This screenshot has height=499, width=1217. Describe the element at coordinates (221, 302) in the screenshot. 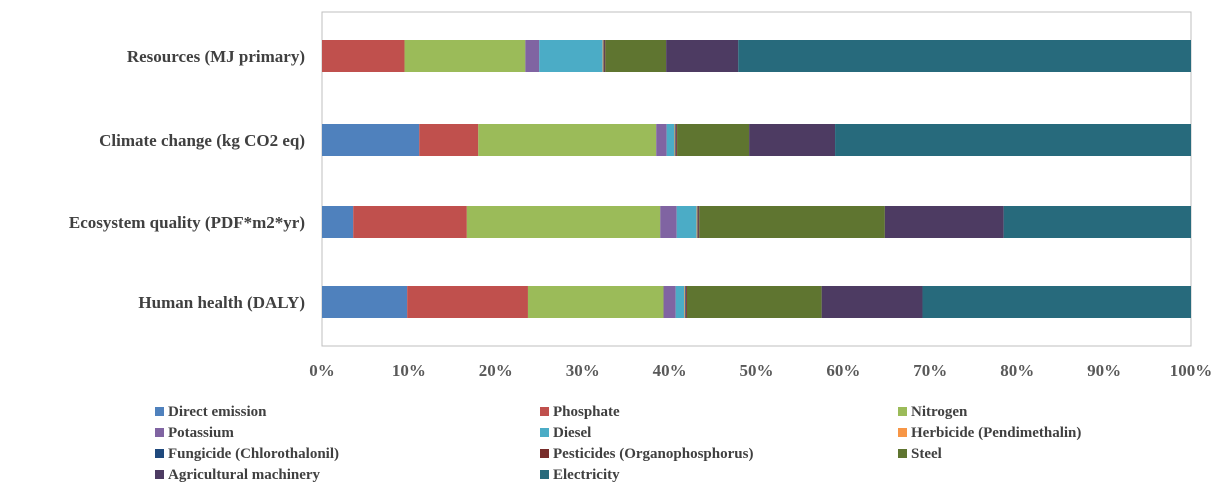

I see `category-label: Human health (DALY)` at that location.